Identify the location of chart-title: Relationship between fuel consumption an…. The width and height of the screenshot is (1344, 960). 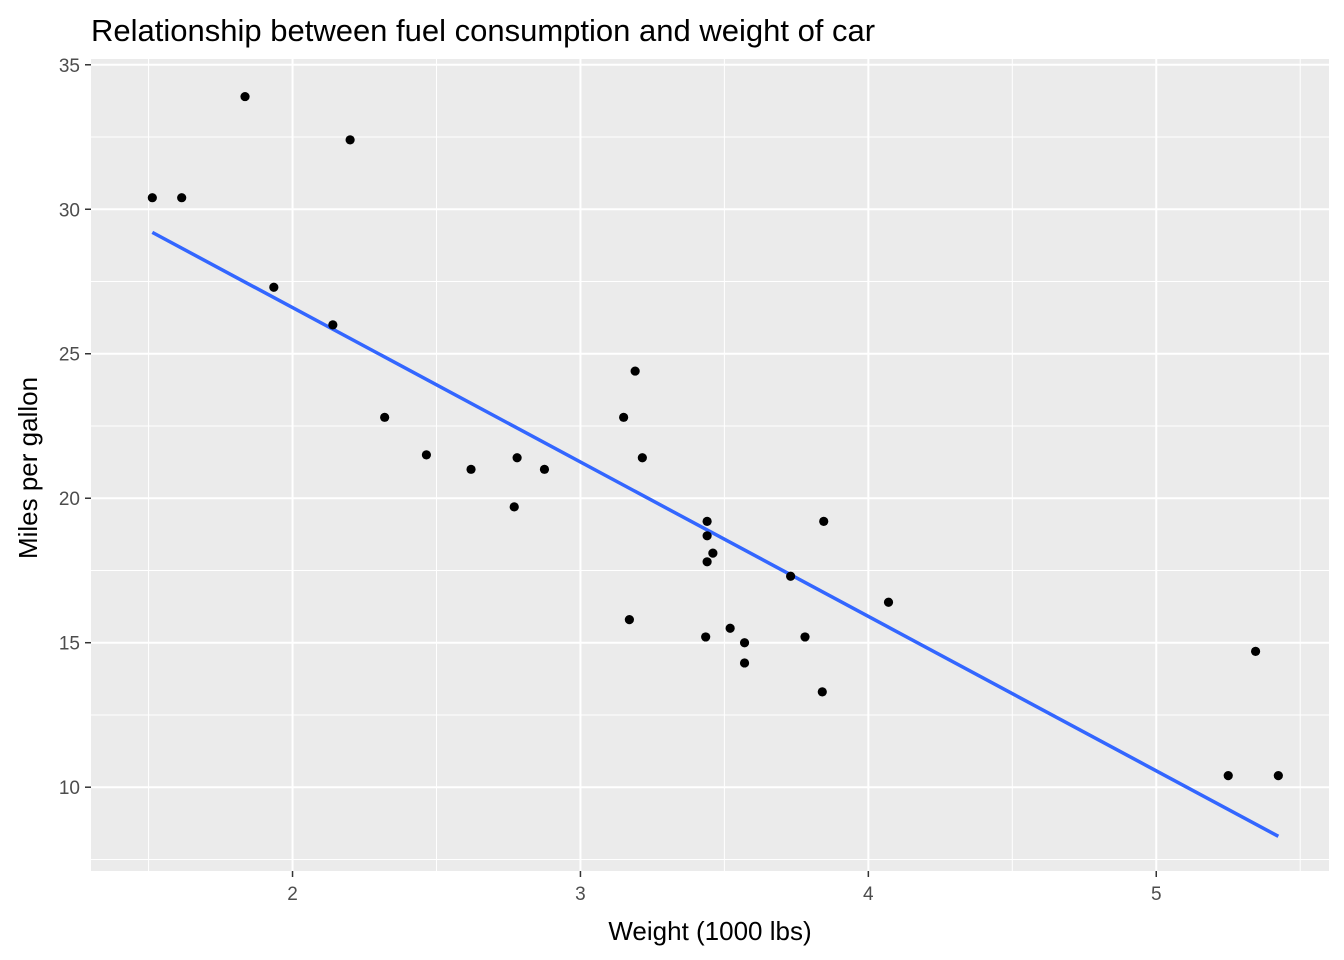
(483, 30).